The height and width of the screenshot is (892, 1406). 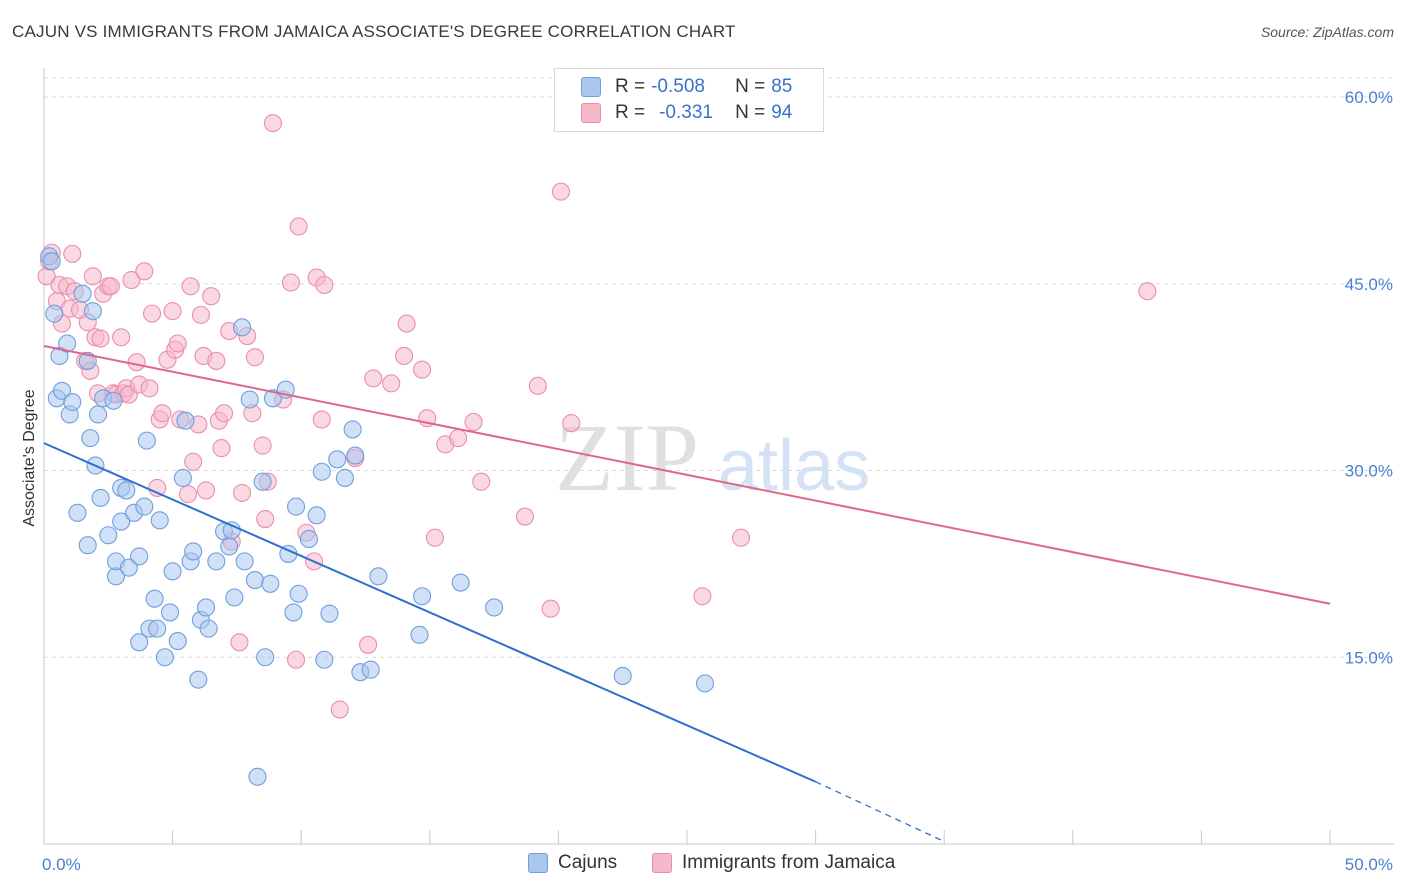 What do you see at coordinates (1369, 97) in the screenshot?
I see `y-tick-label: 60.0%` at bounding box center [1369, 97].